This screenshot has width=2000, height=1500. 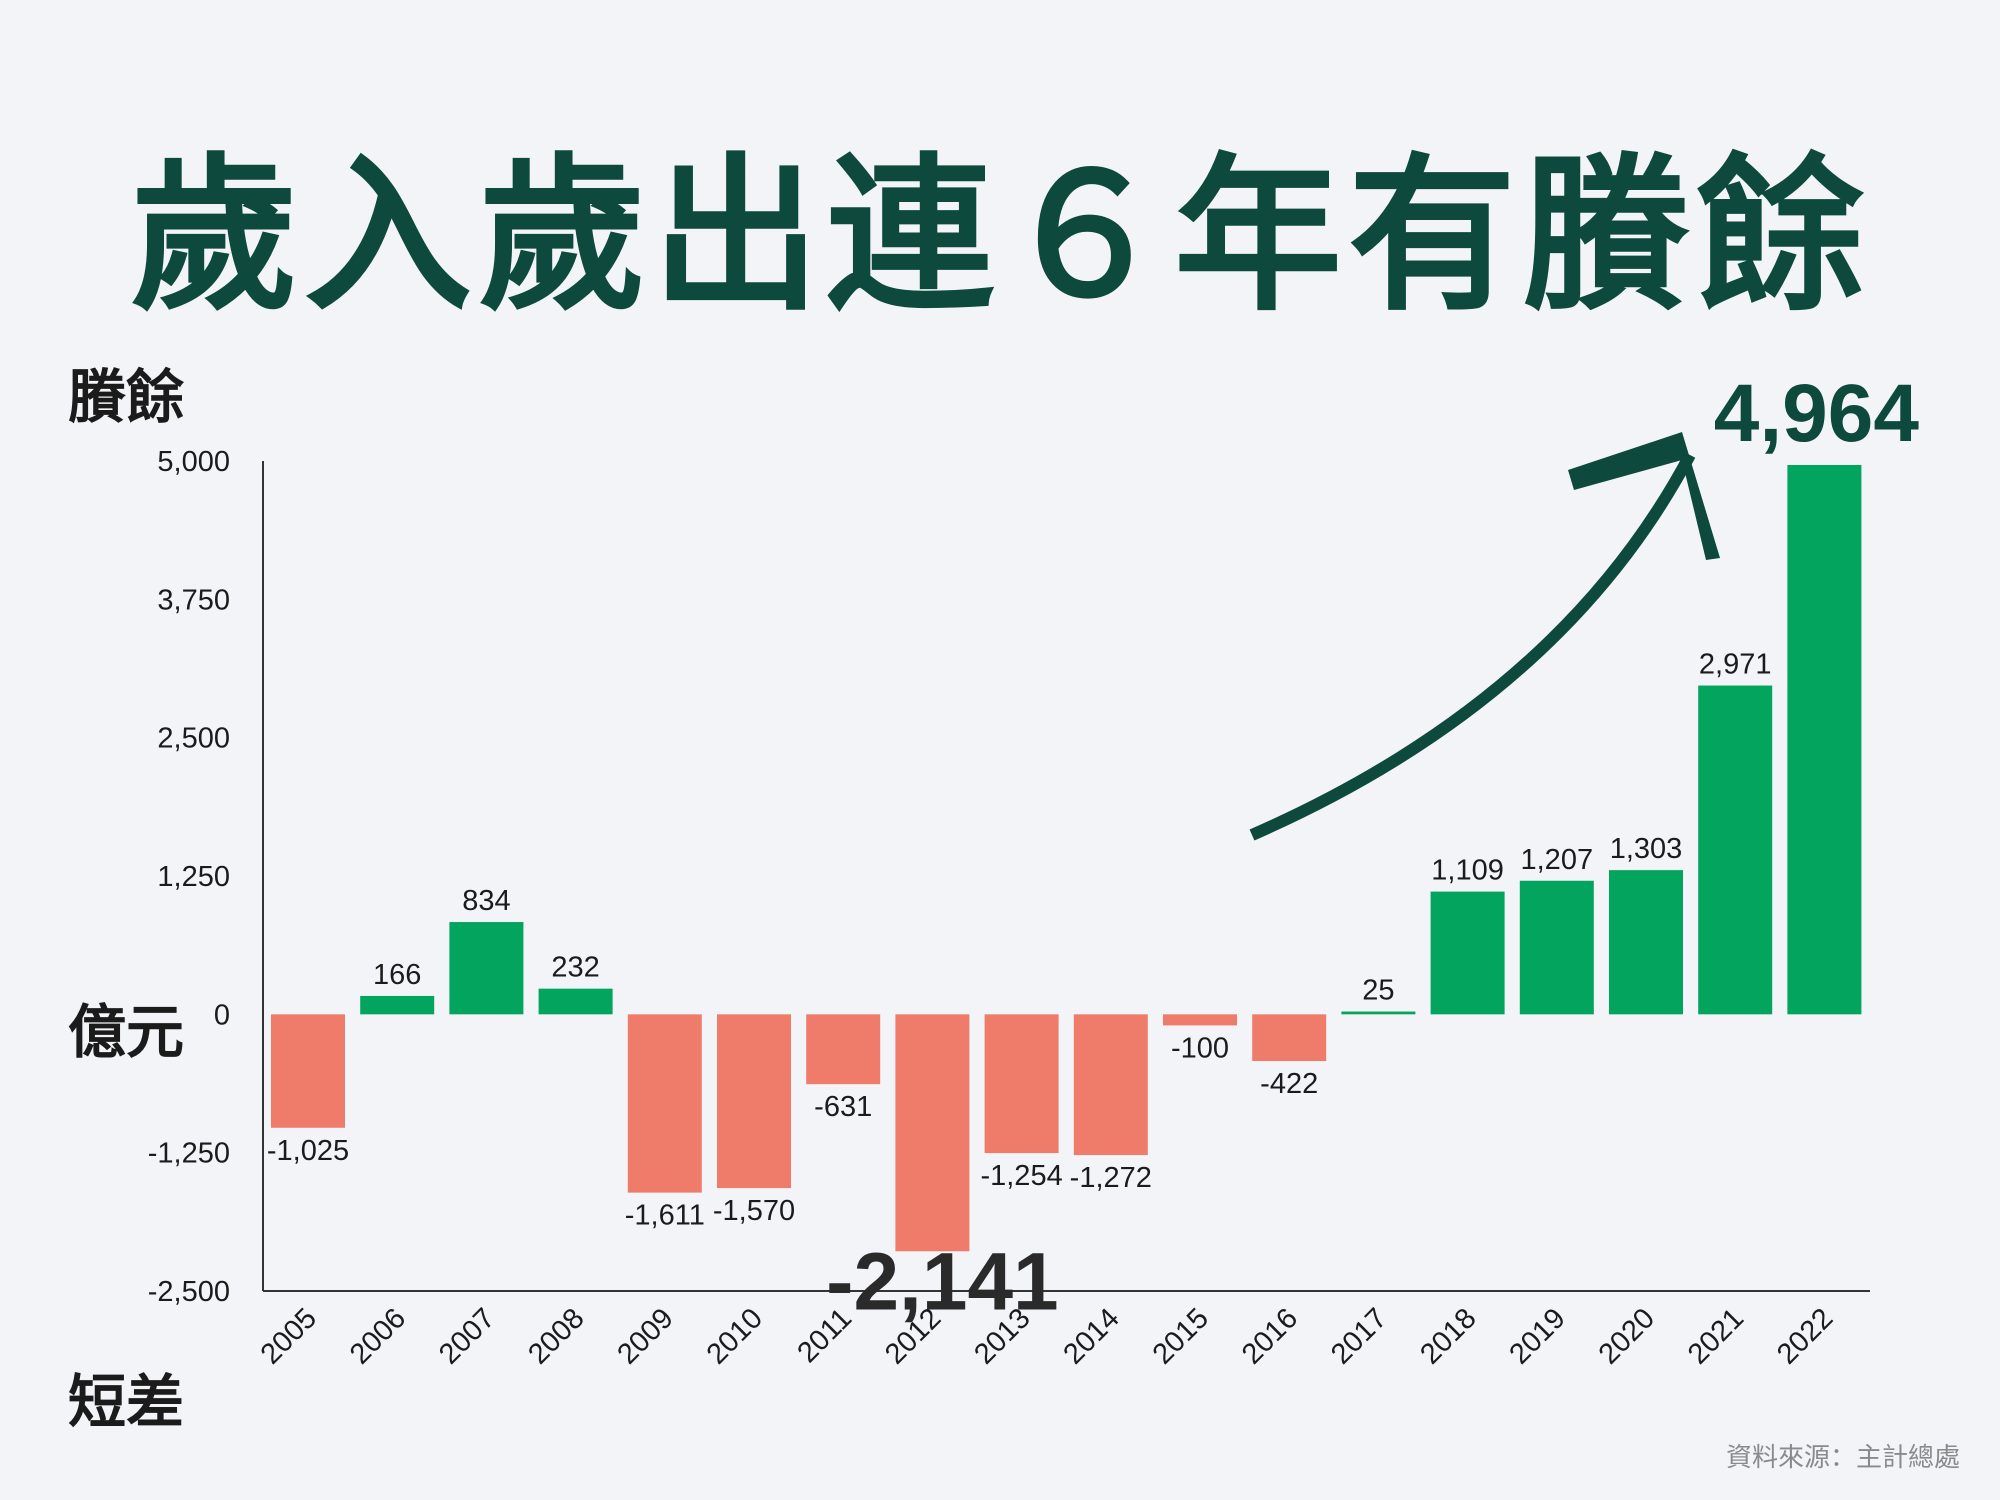 What do you see at coordinates (126, 1032) in the screenshot?
I see `unit-label: 億元` at bounding box center [126, 1032].